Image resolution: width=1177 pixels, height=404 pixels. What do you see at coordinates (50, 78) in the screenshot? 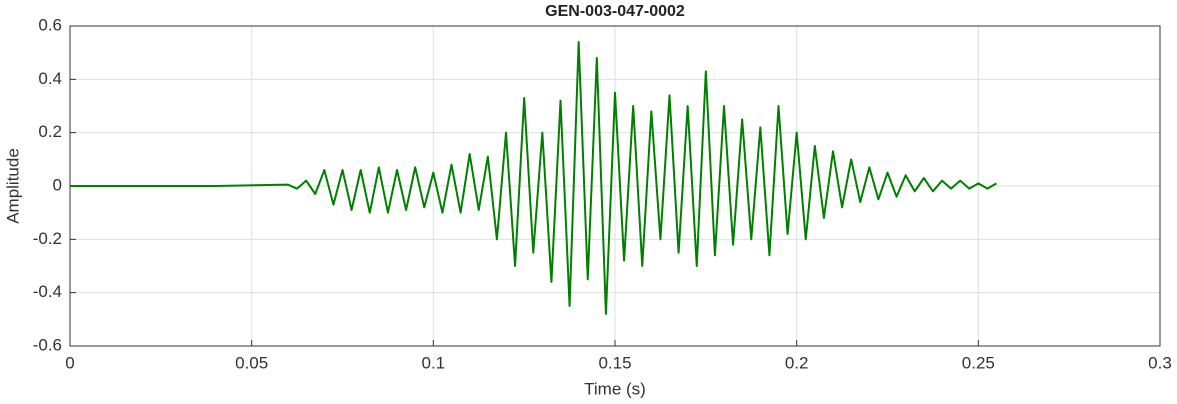
I see `y-tick-label: 0.4` at bounding box center [50, 78].